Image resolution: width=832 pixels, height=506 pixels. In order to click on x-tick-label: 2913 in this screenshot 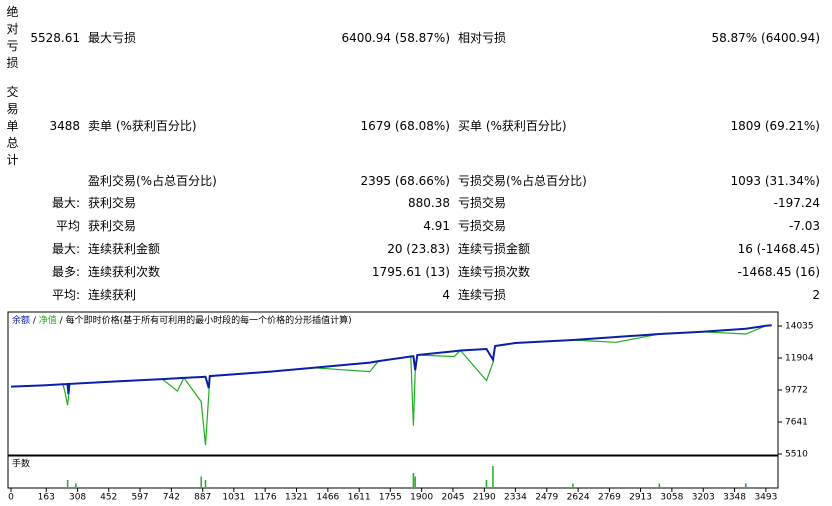, I will do `click(640, 498)`.